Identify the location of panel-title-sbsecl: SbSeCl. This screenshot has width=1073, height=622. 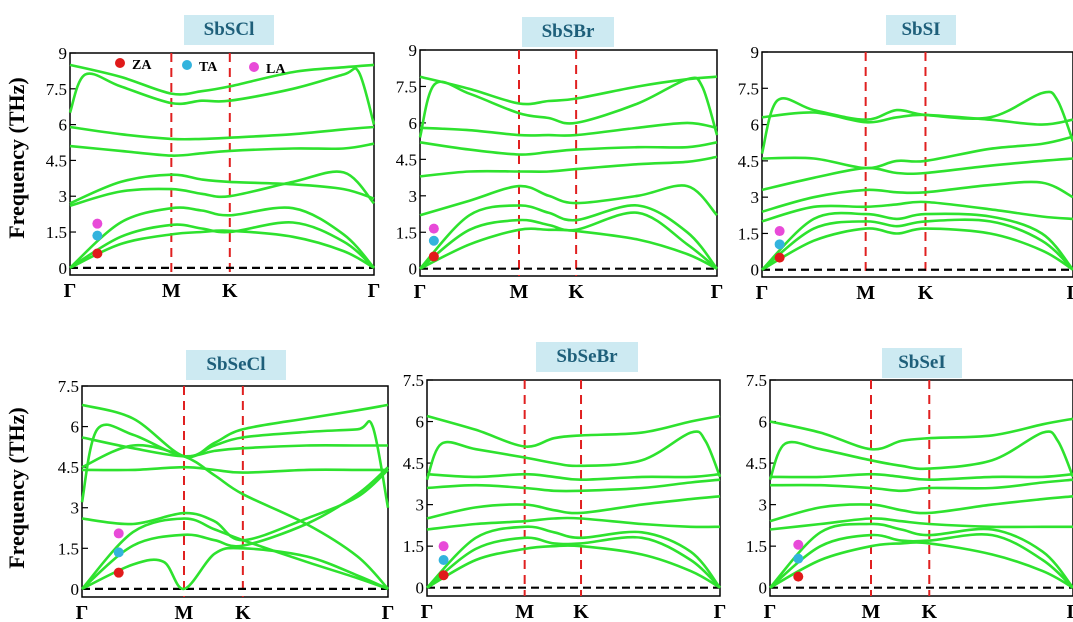
(236, 365).